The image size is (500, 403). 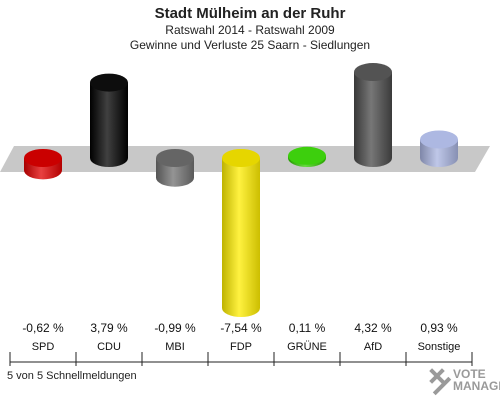 I want to click on bar-spd, so click(x=43, y=164).